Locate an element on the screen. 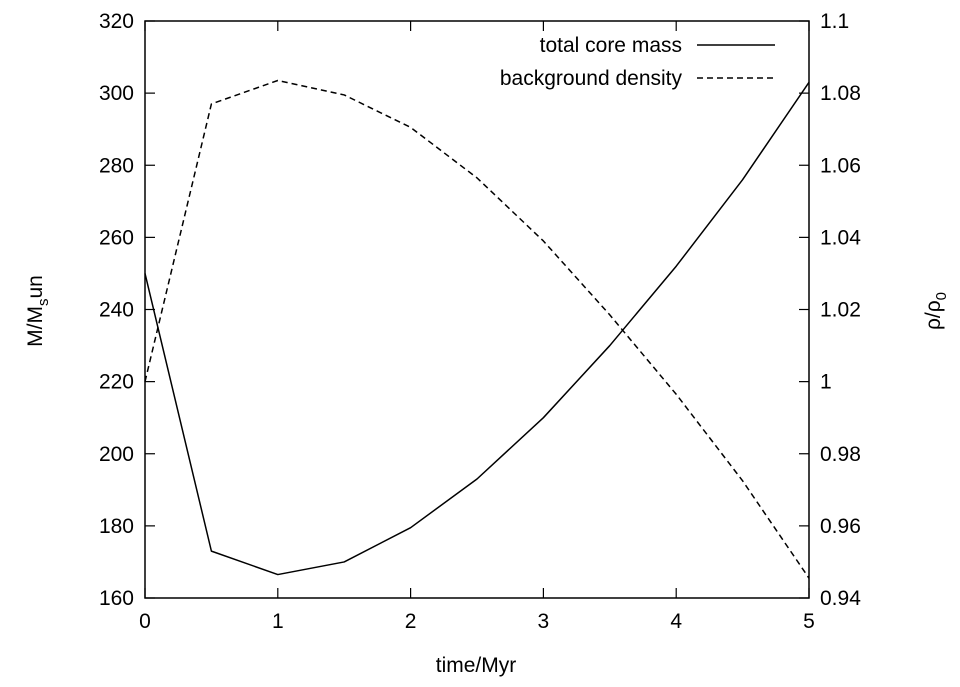  x-tick-label: 4 is located at coordinates (676, 621).